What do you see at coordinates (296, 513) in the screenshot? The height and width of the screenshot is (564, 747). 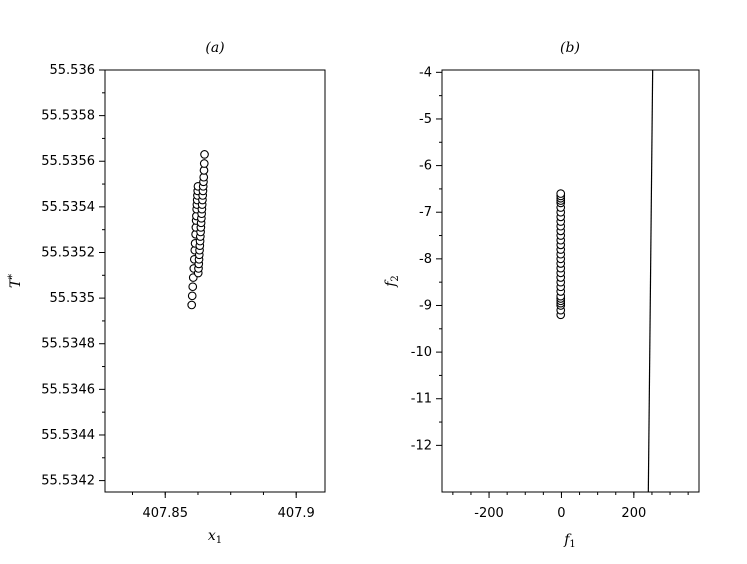 I see `x-tick-label: 407.9` at bounding box center [296, 513].